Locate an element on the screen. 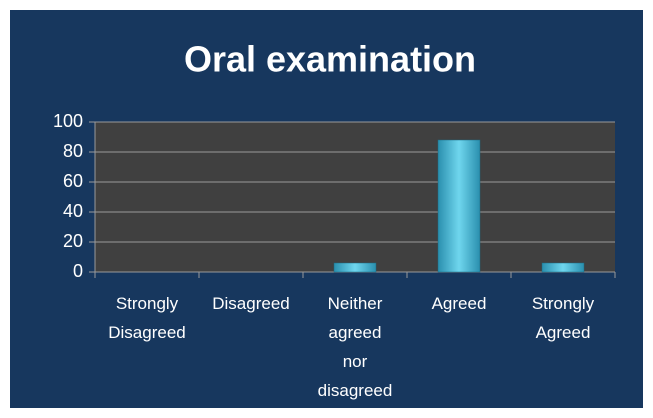 The image size is (653, 418). y-tick-label: 0 is located at coordinates (78, 271).